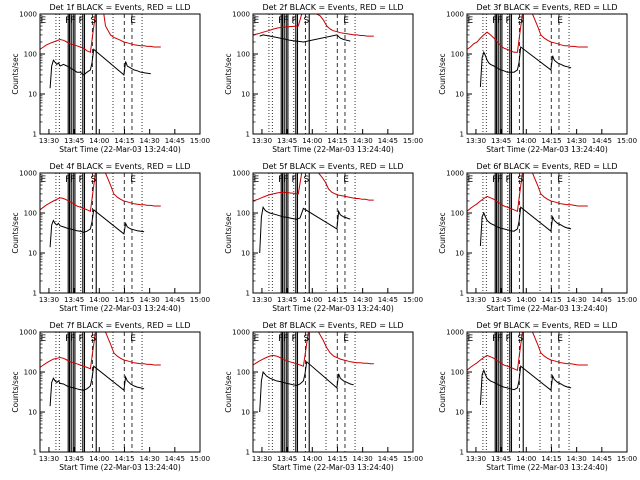 This screenshot has width=640, height=480. Describe the element at coordinates (119, 7) in the screenshot. I see `chart-title: Det 1f BLACK = Events, RED = LLD` at that location.